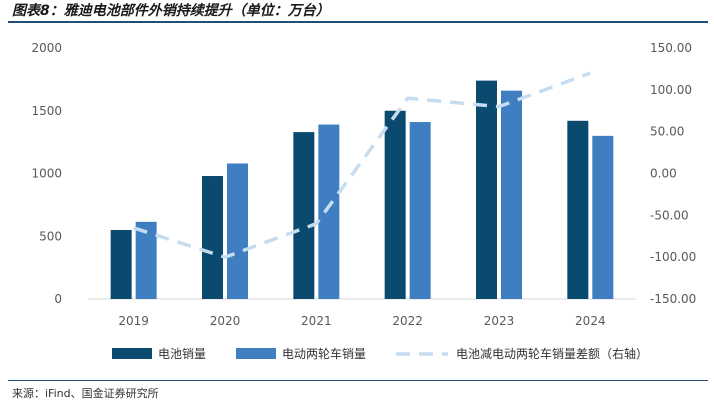  Describe the element at coordinates (46, 111) in the screenshot. I see `y-left-tick-label: 1500` at that location.